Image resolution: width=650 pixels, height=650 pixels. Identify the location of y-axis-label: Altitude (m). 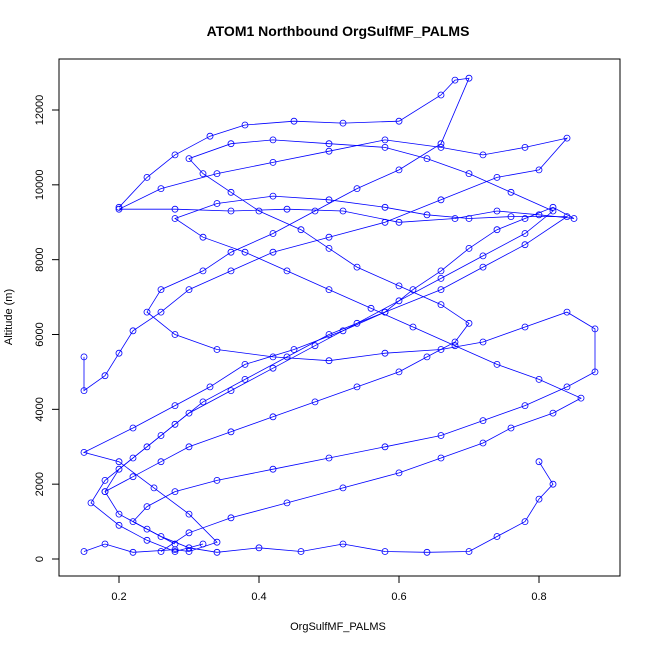
(9, 317).